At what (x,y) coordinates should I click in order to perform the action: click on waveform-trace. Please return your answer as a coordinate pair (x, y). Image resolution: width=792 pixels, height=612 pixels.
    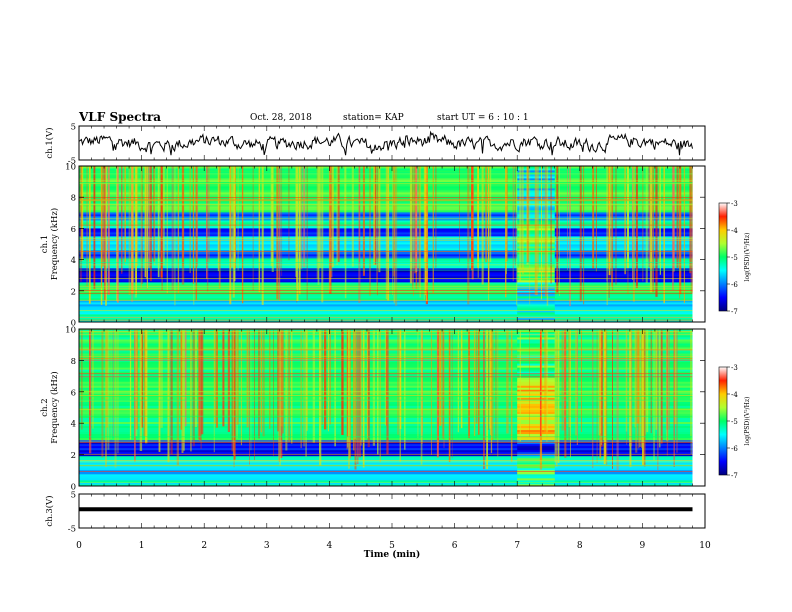
    Looking at the image, I should click on (385, 143).